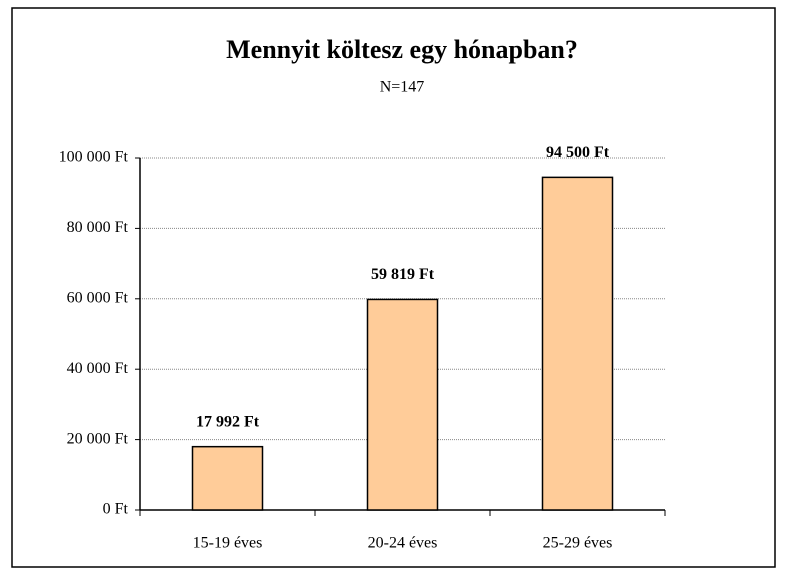 This screenshot has height=576, width=787. Describe the element at coordinates (98, 438) in the screenshot. I see `y-tick-label: 20 000 Ft` at that location.